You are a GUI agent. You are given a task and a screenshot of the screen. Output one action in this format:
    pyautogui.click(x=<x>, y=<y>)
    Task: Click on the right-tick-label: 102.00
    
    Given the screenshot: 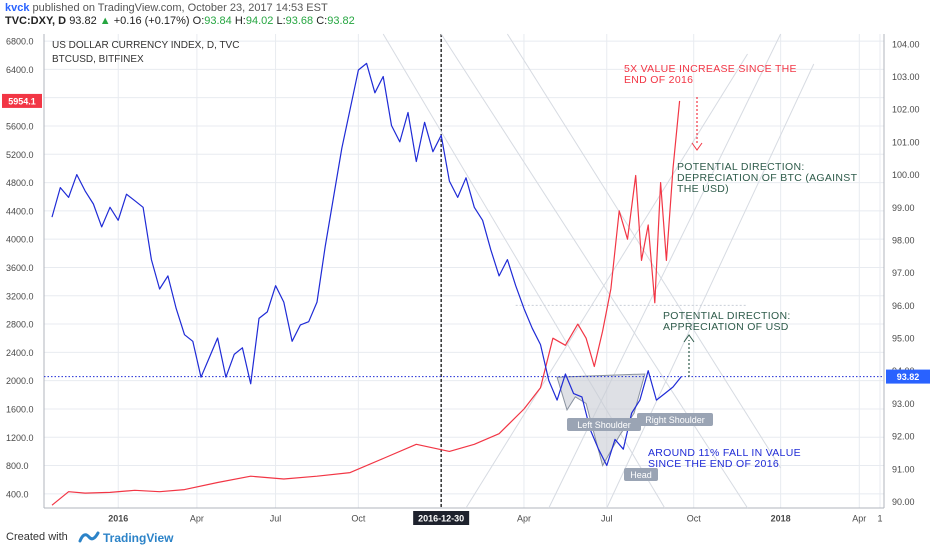 What is the action you would take?
    pyautogui.click(x=906, y=110)
    